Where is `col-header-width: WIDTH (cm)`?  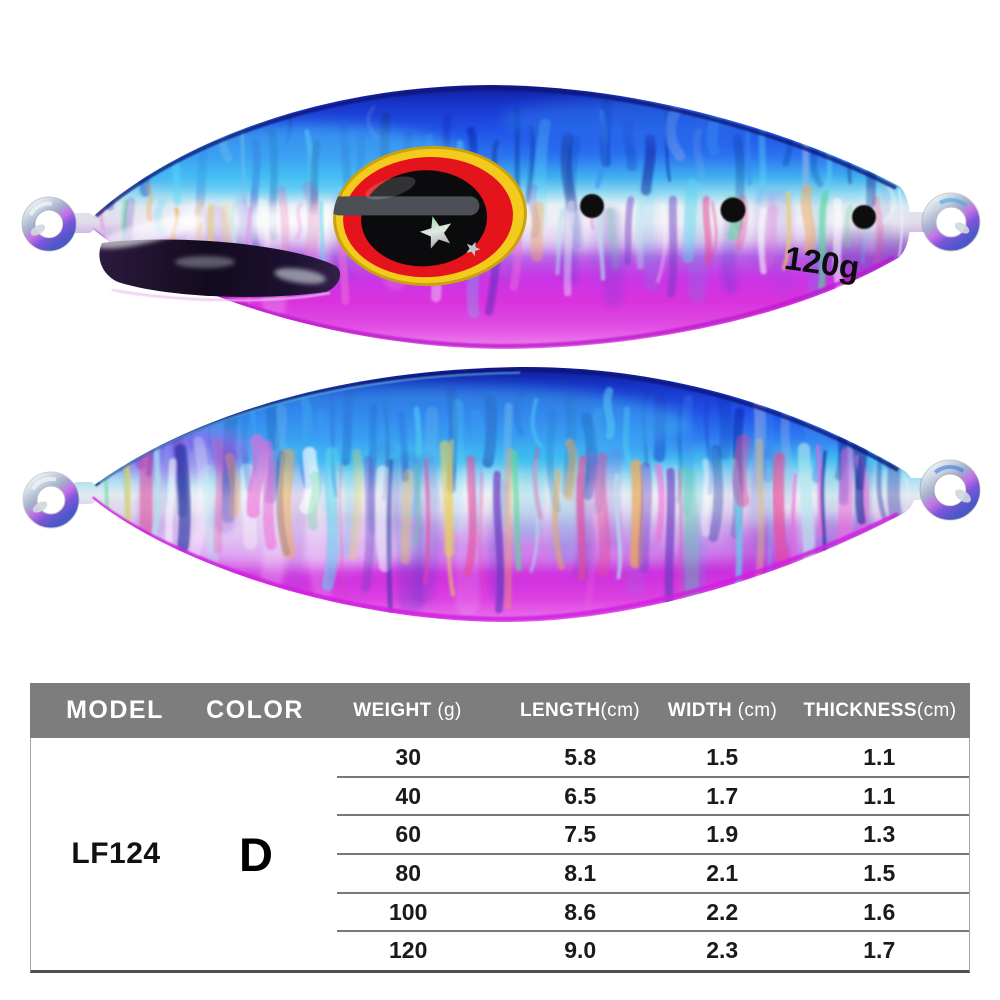 col-header-width: WIDTH (cm) is located at coordinates (722, 710).